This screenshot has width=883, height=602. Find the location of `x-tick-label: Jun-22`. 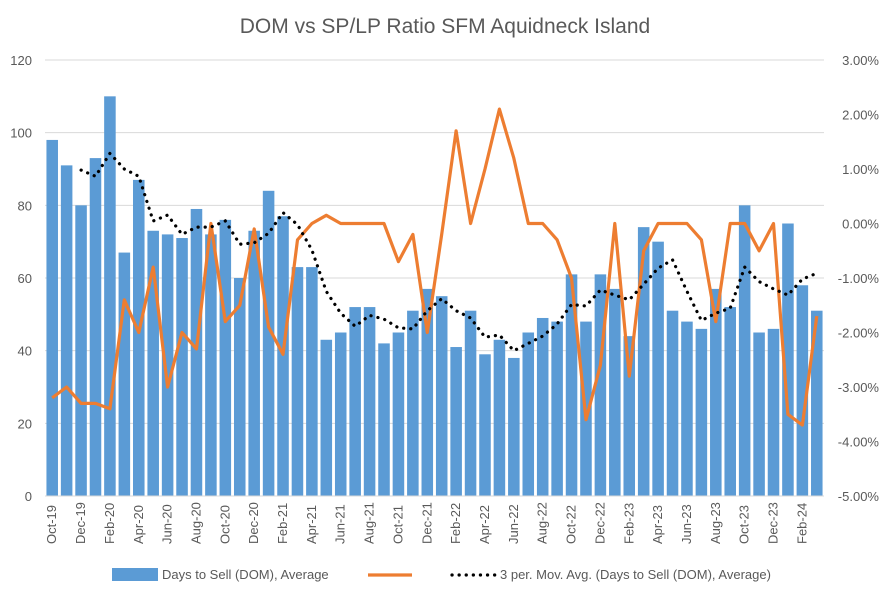

x-tick-label: Jun-22 is located at coordinates (513, 524).